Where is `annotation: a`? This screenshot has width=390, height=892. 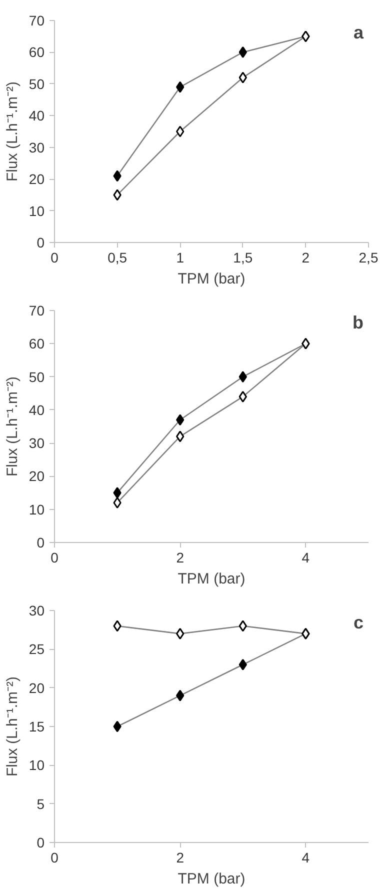
annotation: a is located at coordinates (358, 32).